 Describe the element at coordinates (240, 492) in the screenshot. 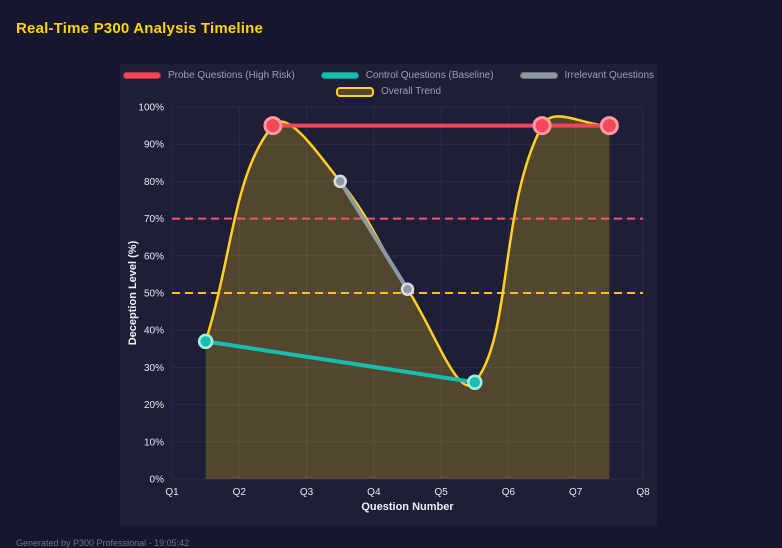

I see `x-tick-label: Q2` at that location.